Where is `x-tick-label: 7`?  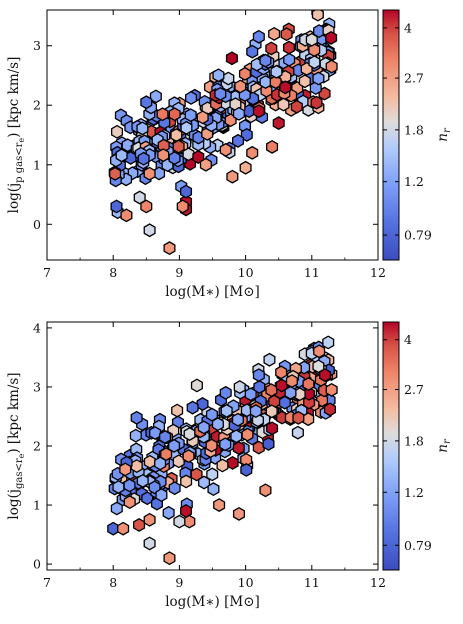 x-tick-label: 7 is located at coordinates (47, 582).